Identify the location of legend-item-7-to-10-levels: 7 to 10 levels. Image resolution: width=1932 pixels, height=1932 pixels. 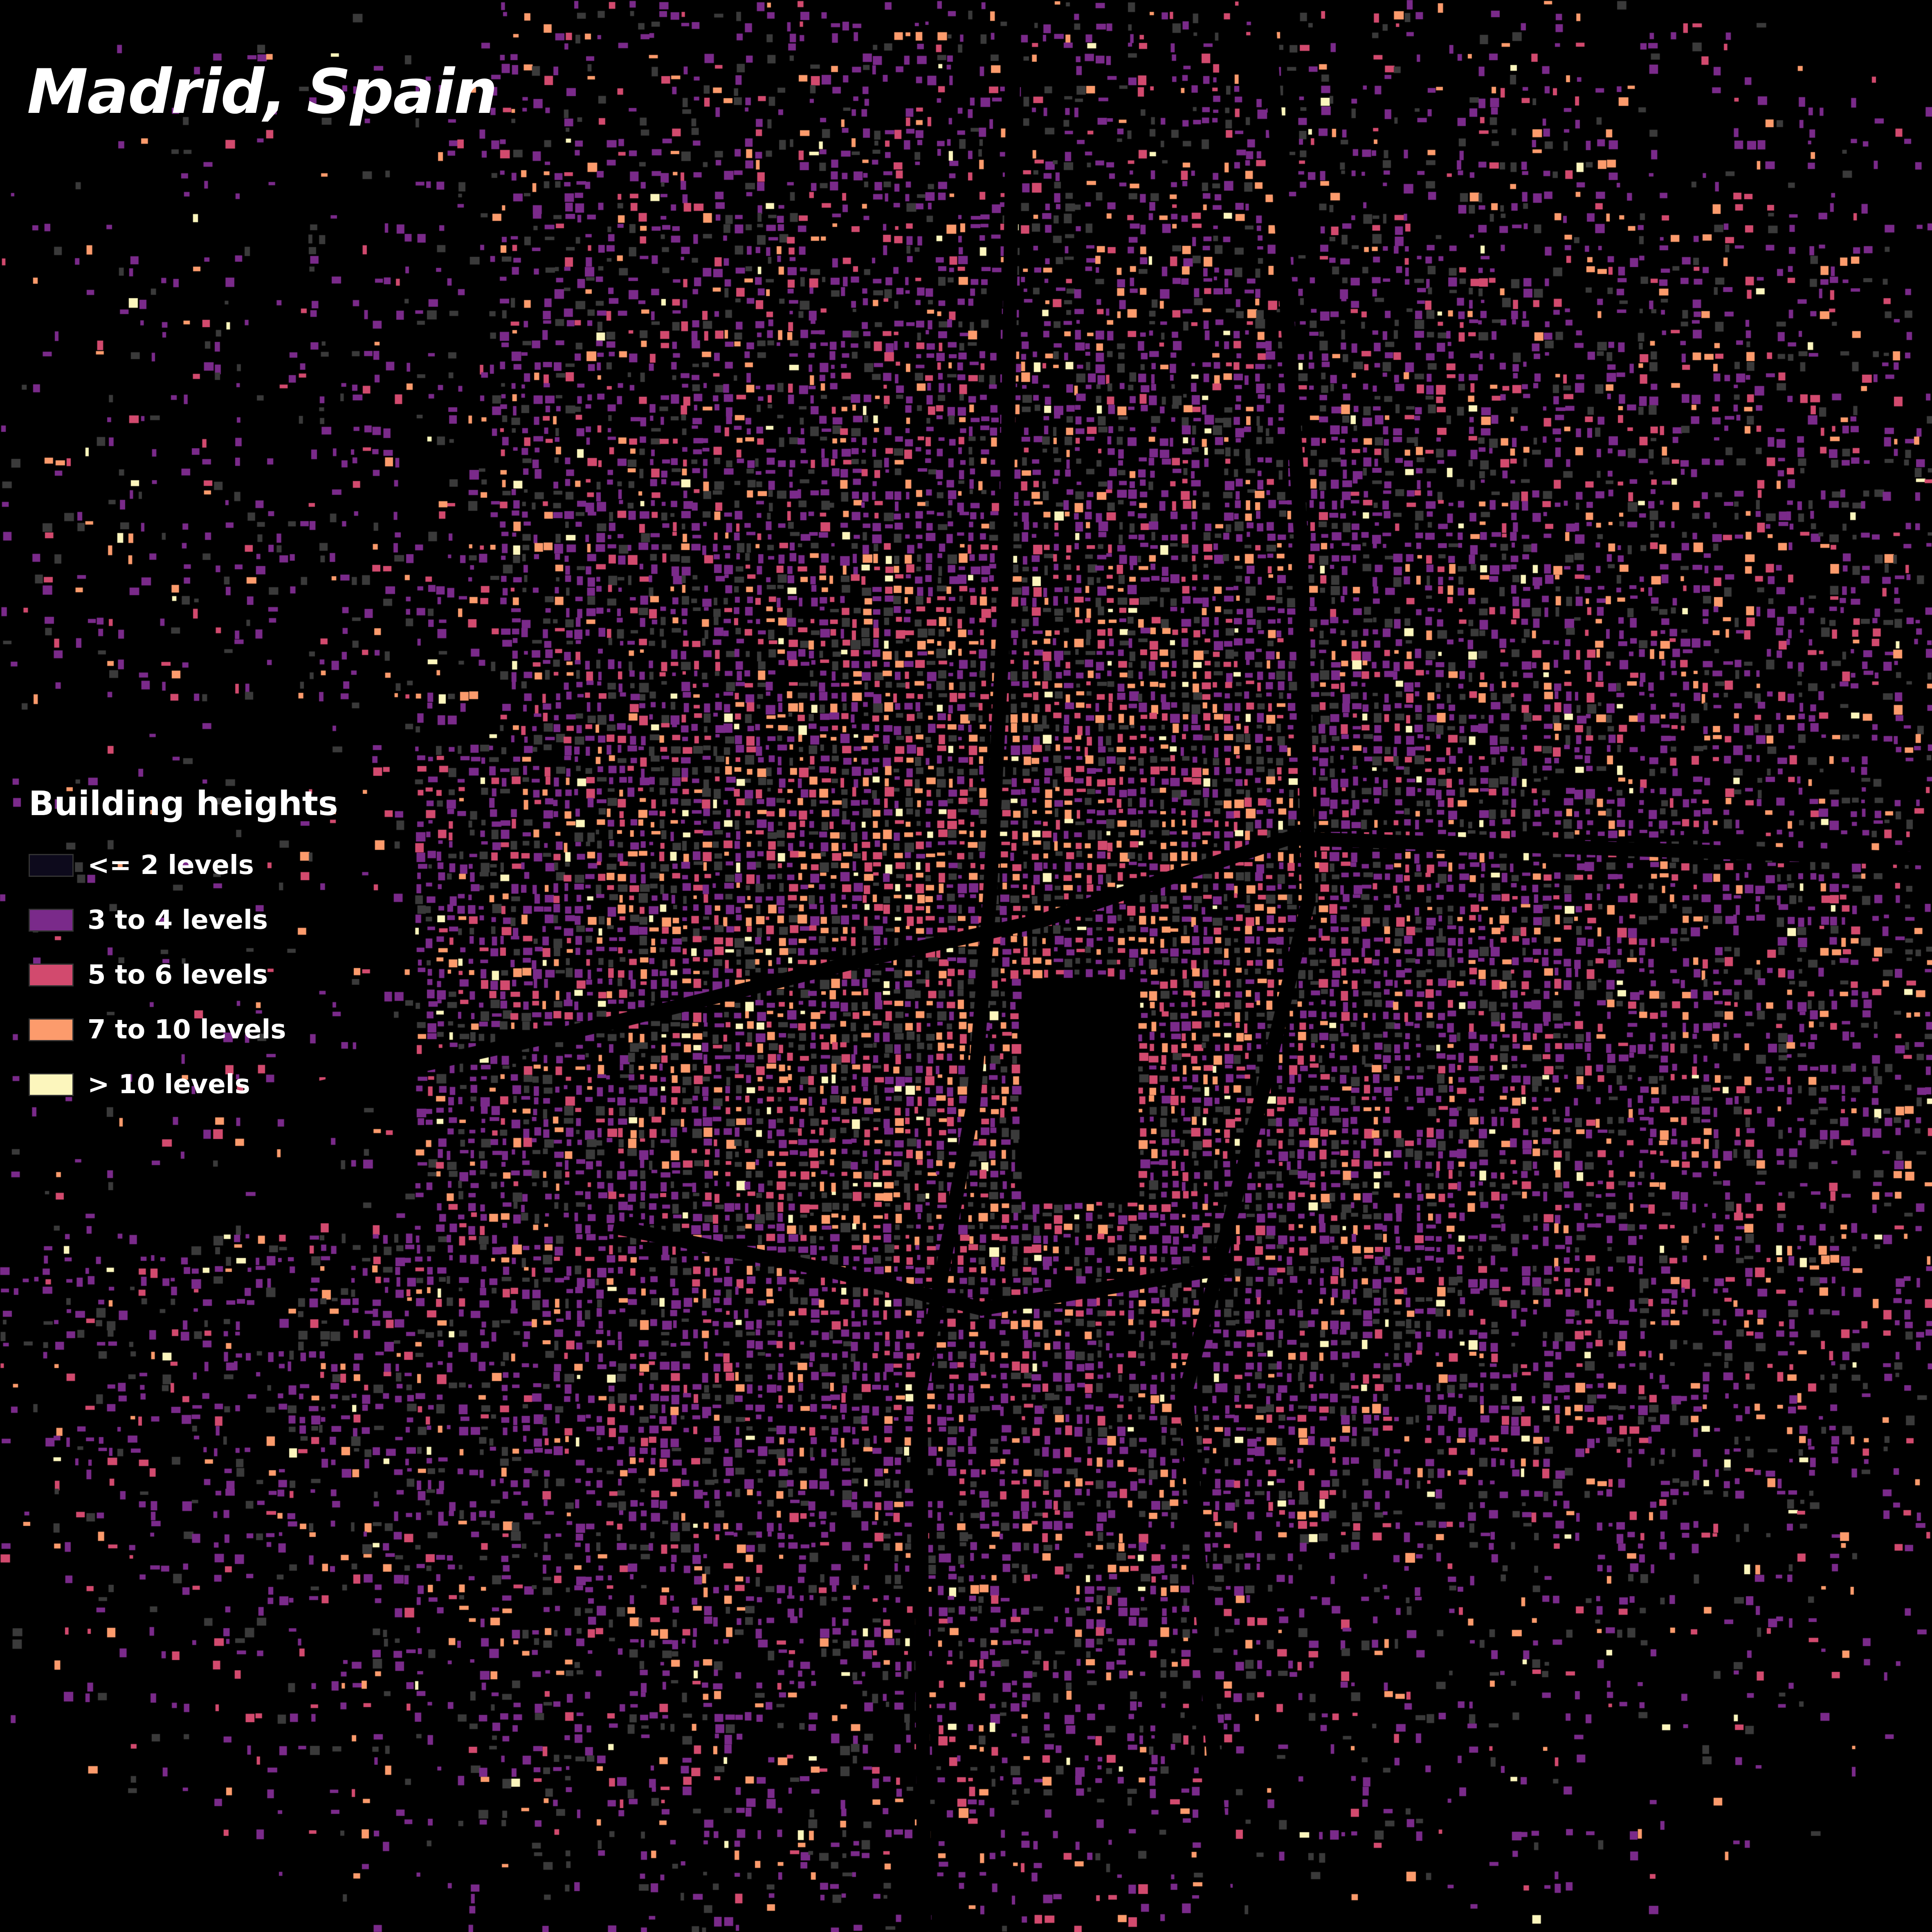
(184, 1029).